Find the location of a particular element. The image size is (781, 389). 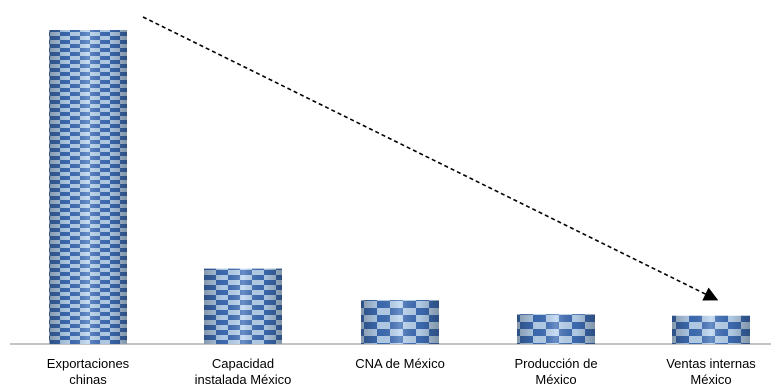

category-label-line: CNA de México is located at coordinates (400, 363).